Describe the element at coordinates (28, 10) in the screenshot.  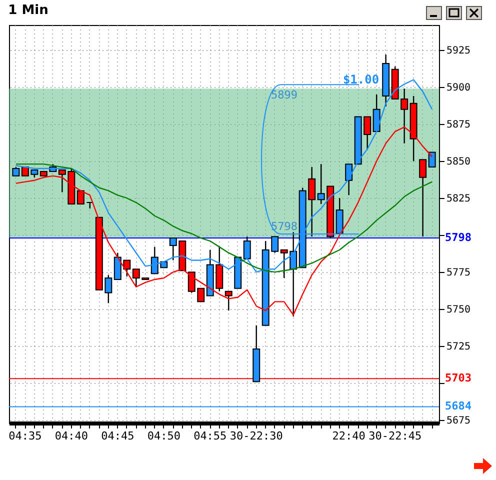
I see `chart-title: 1 Min` at that location.